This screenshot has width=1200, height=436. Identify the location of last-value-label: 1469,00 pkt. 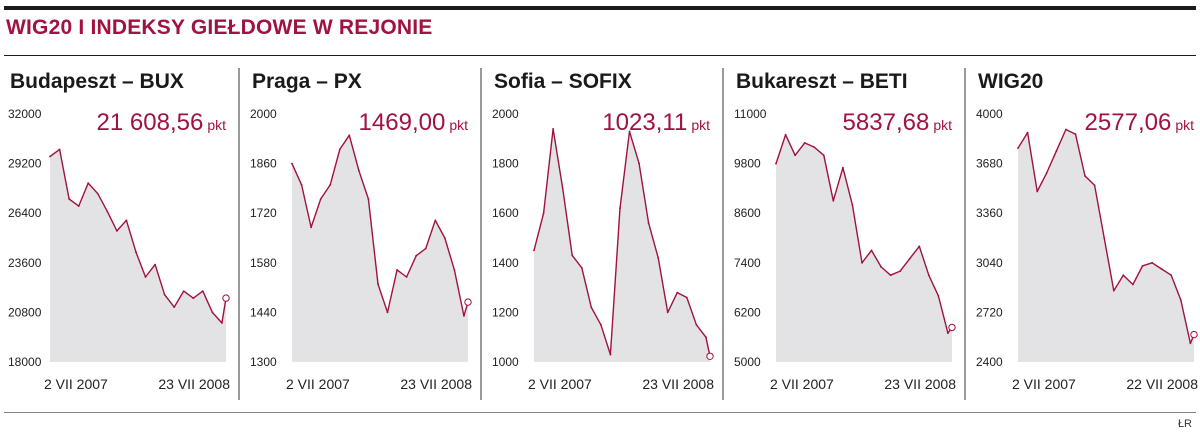
(414, 122).